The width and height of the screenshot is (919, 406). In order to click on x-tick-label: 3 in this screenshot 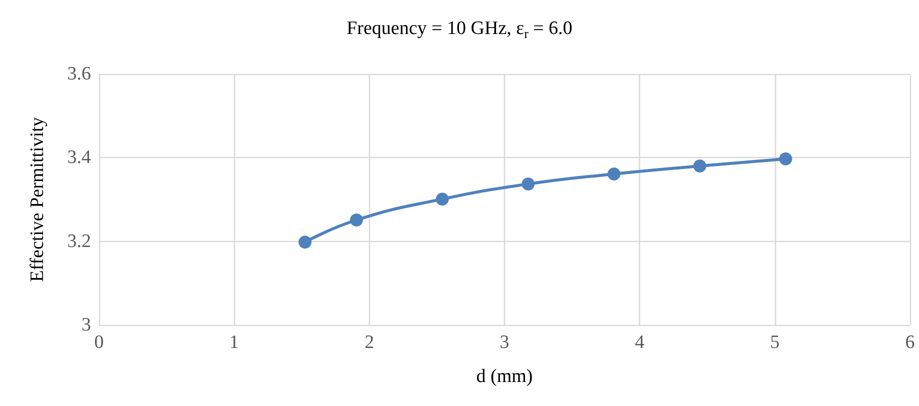, I will do `click(505, 342)`.